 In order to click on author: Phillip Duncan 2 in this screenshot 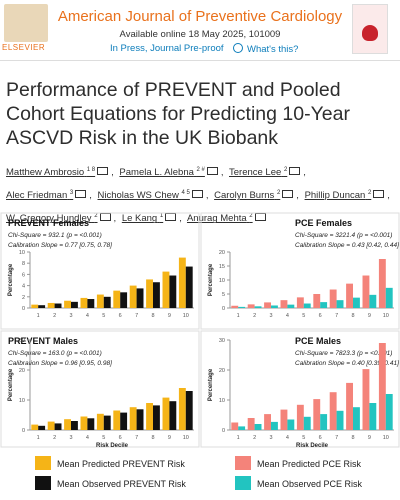, I will do `click(345, 195)`.